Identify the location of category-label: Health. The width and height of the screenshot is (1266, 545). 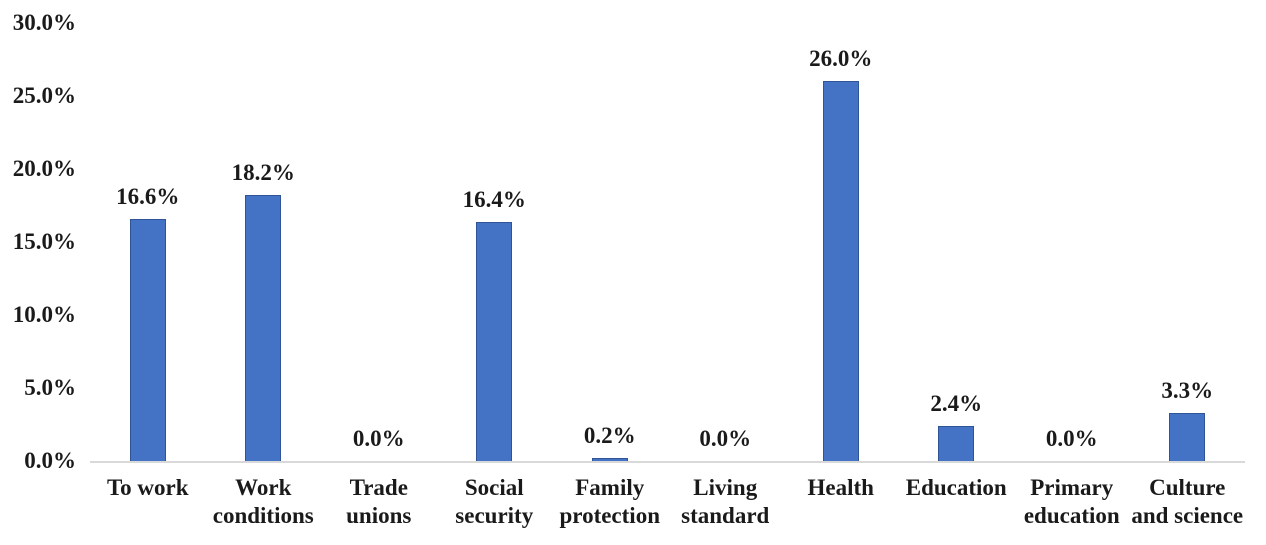
(840, 487).